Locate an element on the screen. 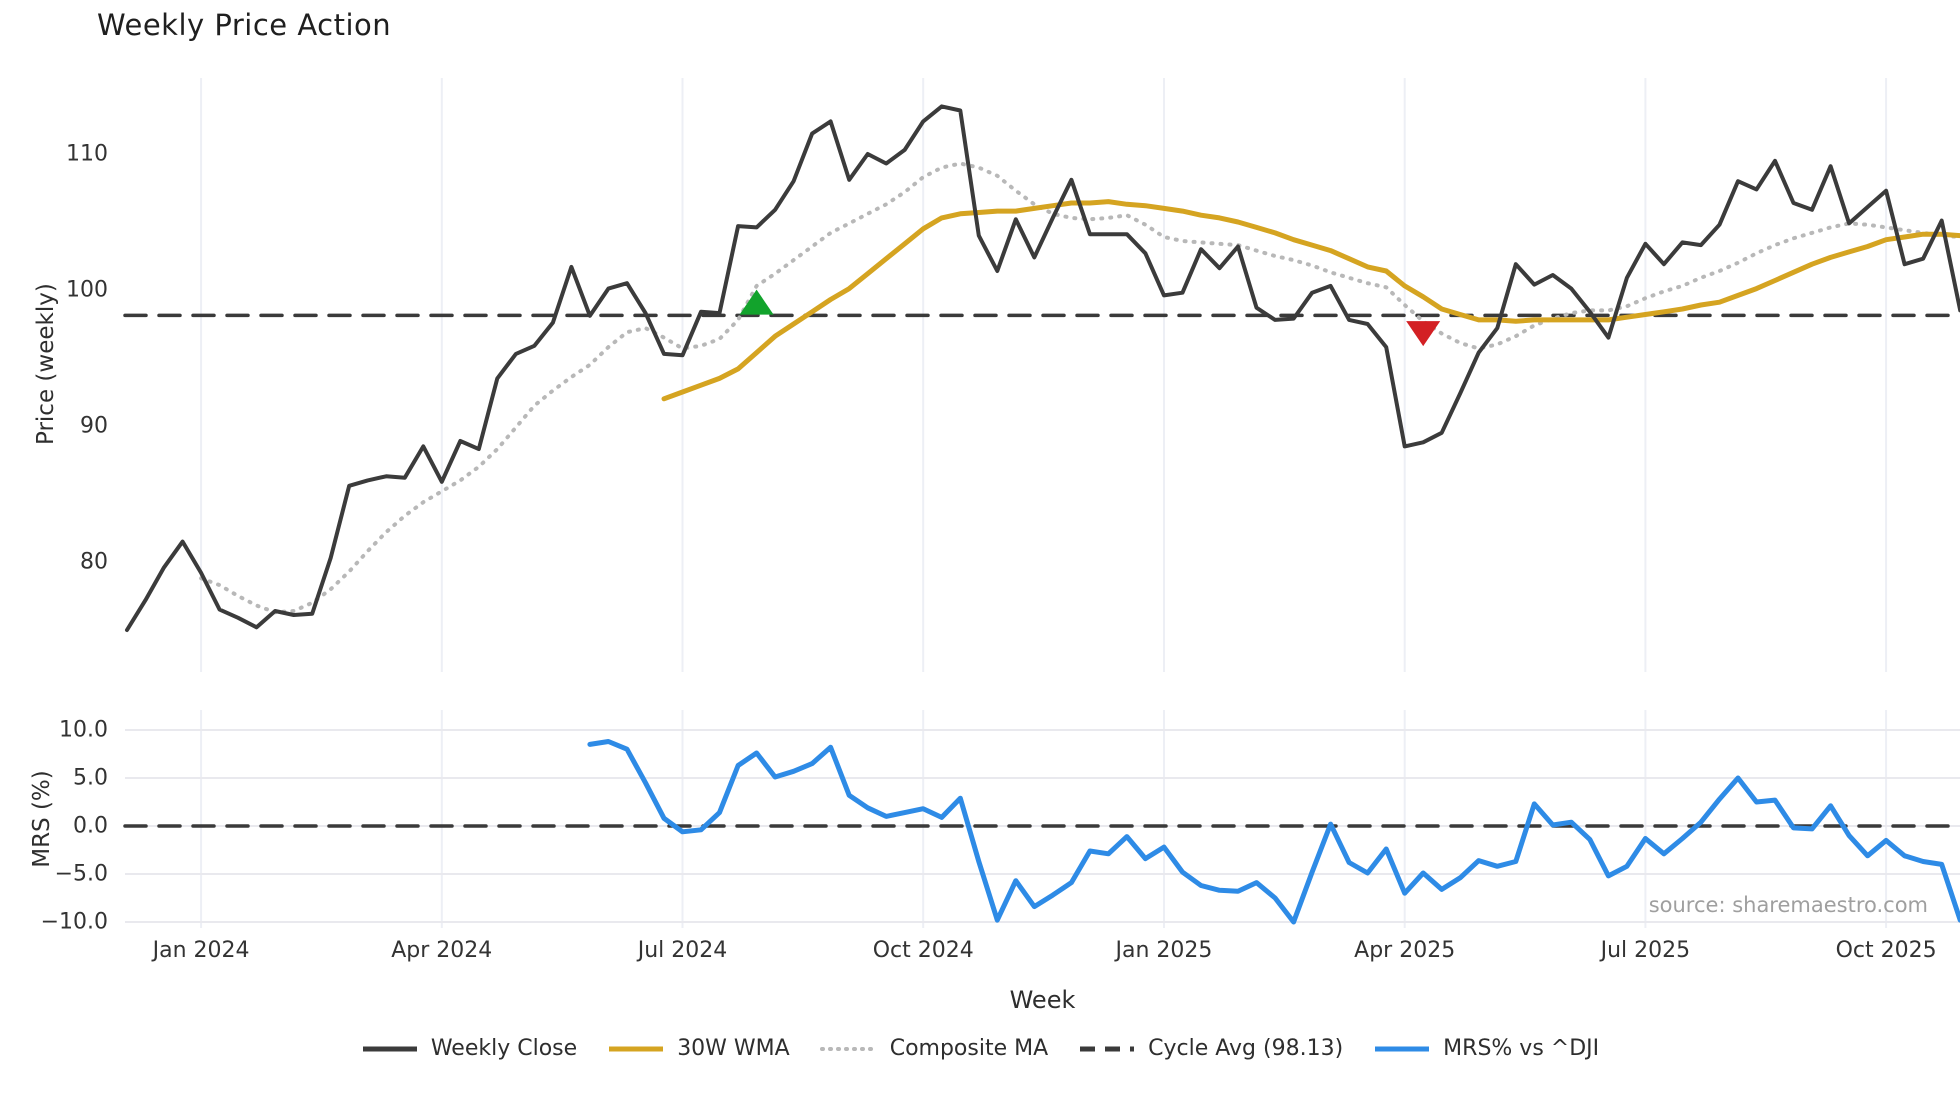 The height and width of the screenshot is (1102, 1960). chart-title: Weekly Price Action is located at coordinates (244, 25).